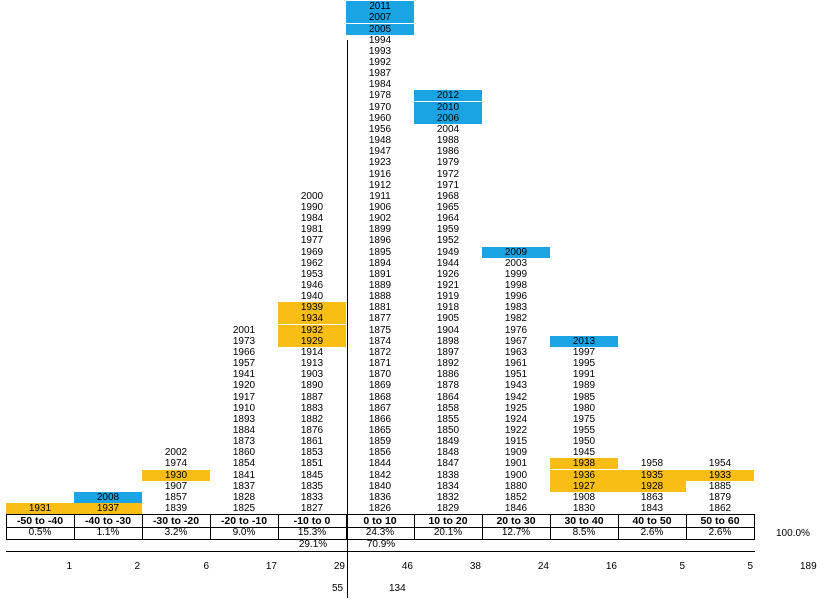  What do you see at coordinates (108, 532) in the screenshot?
I see `bin-percent: 1.1%` at bounding box center [108, 532].